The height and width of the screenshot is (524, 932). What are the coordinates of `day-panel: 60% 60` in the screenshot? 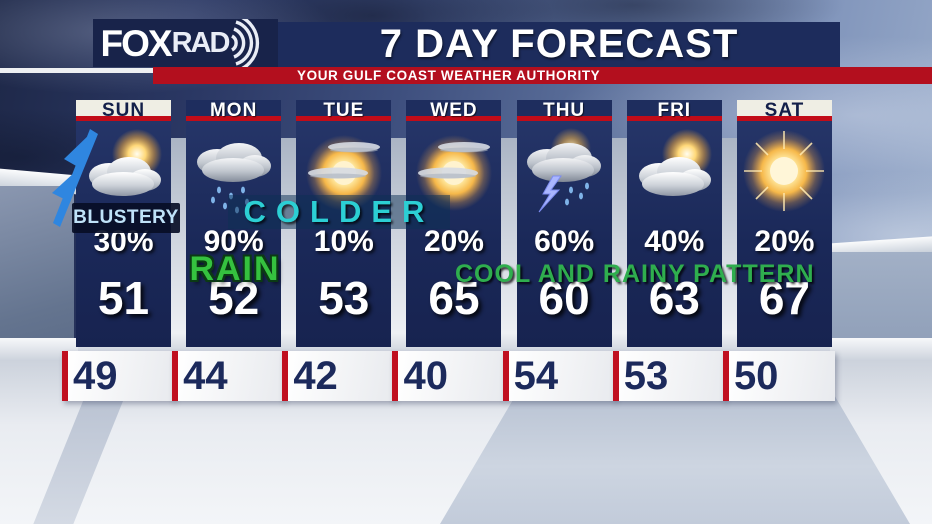 It's located at (564, 234).